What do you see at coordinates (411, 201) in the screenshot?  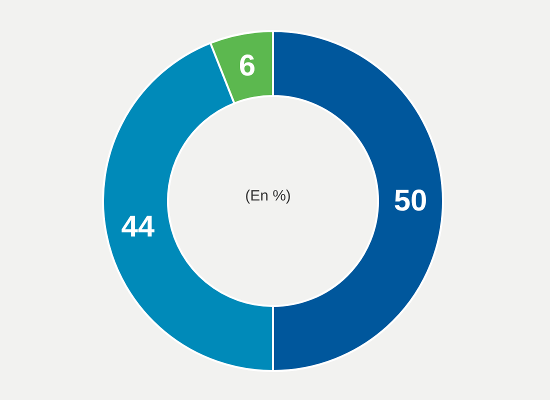 I see `data-label: 50` at bounding box center [411, 201].